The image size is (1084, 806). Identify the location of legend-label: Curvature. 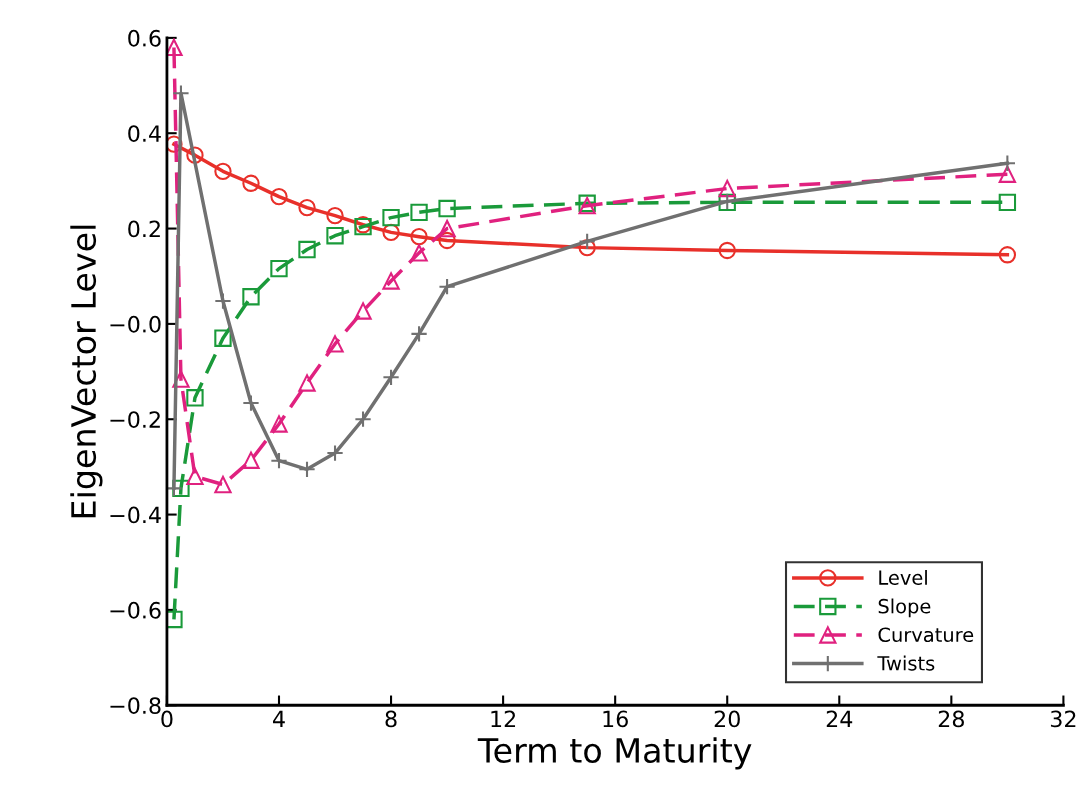
(926, 635).